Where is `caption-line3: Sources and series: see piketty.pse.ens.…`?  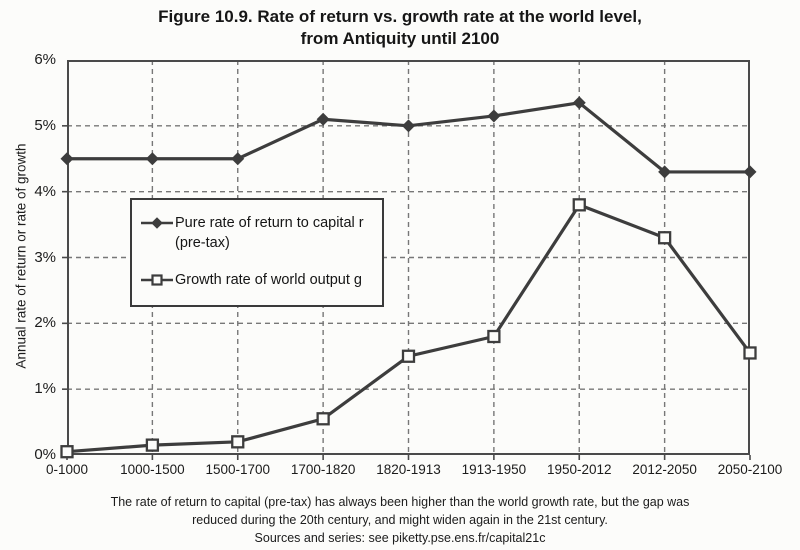 caption-line3: Sources and series: see piketty.pse.ens.… is located at coordinates (400, 537).